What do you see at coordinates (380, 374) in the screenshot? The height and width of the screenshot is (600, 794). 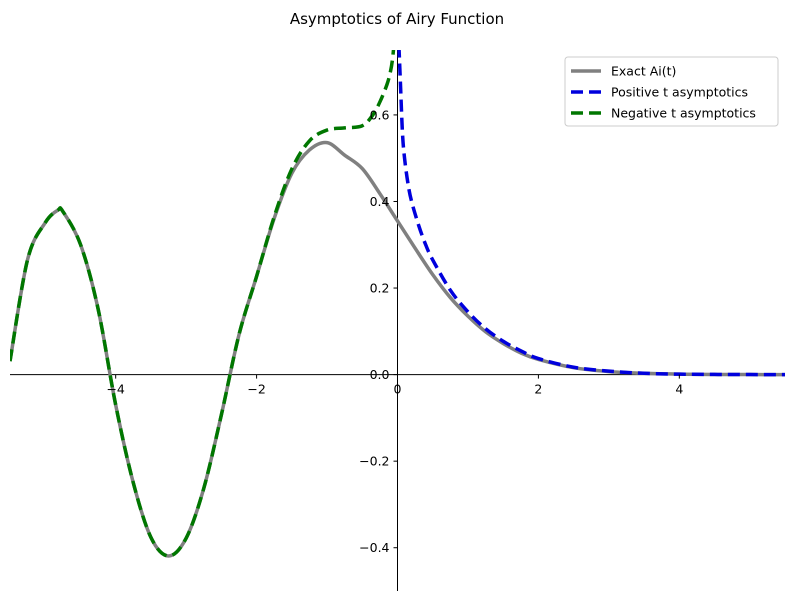 I see `y-tick-label: 0.0` at bounding box center [380, 374].